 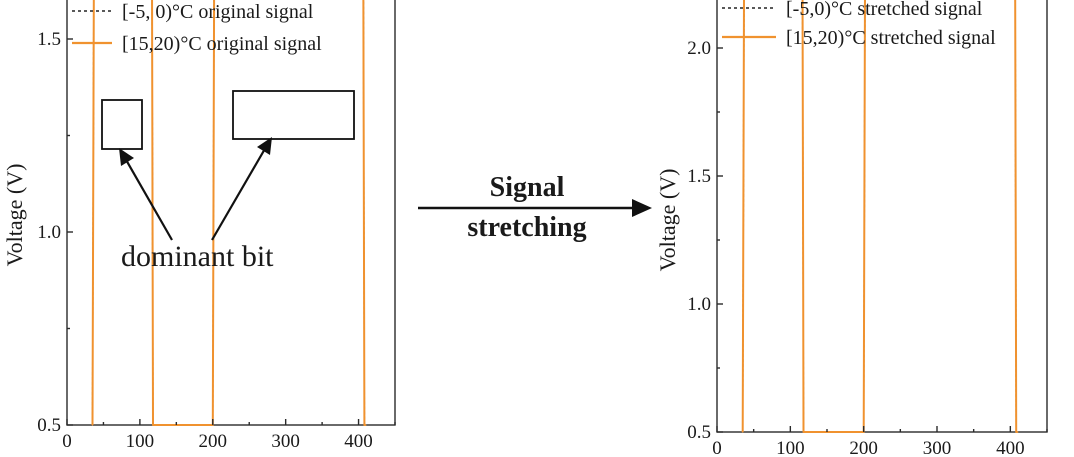 What do you see at coordinates (213, 441) in the screenshot?
I see `left-x-tick-label: 200` at bounding box center [213, 441].